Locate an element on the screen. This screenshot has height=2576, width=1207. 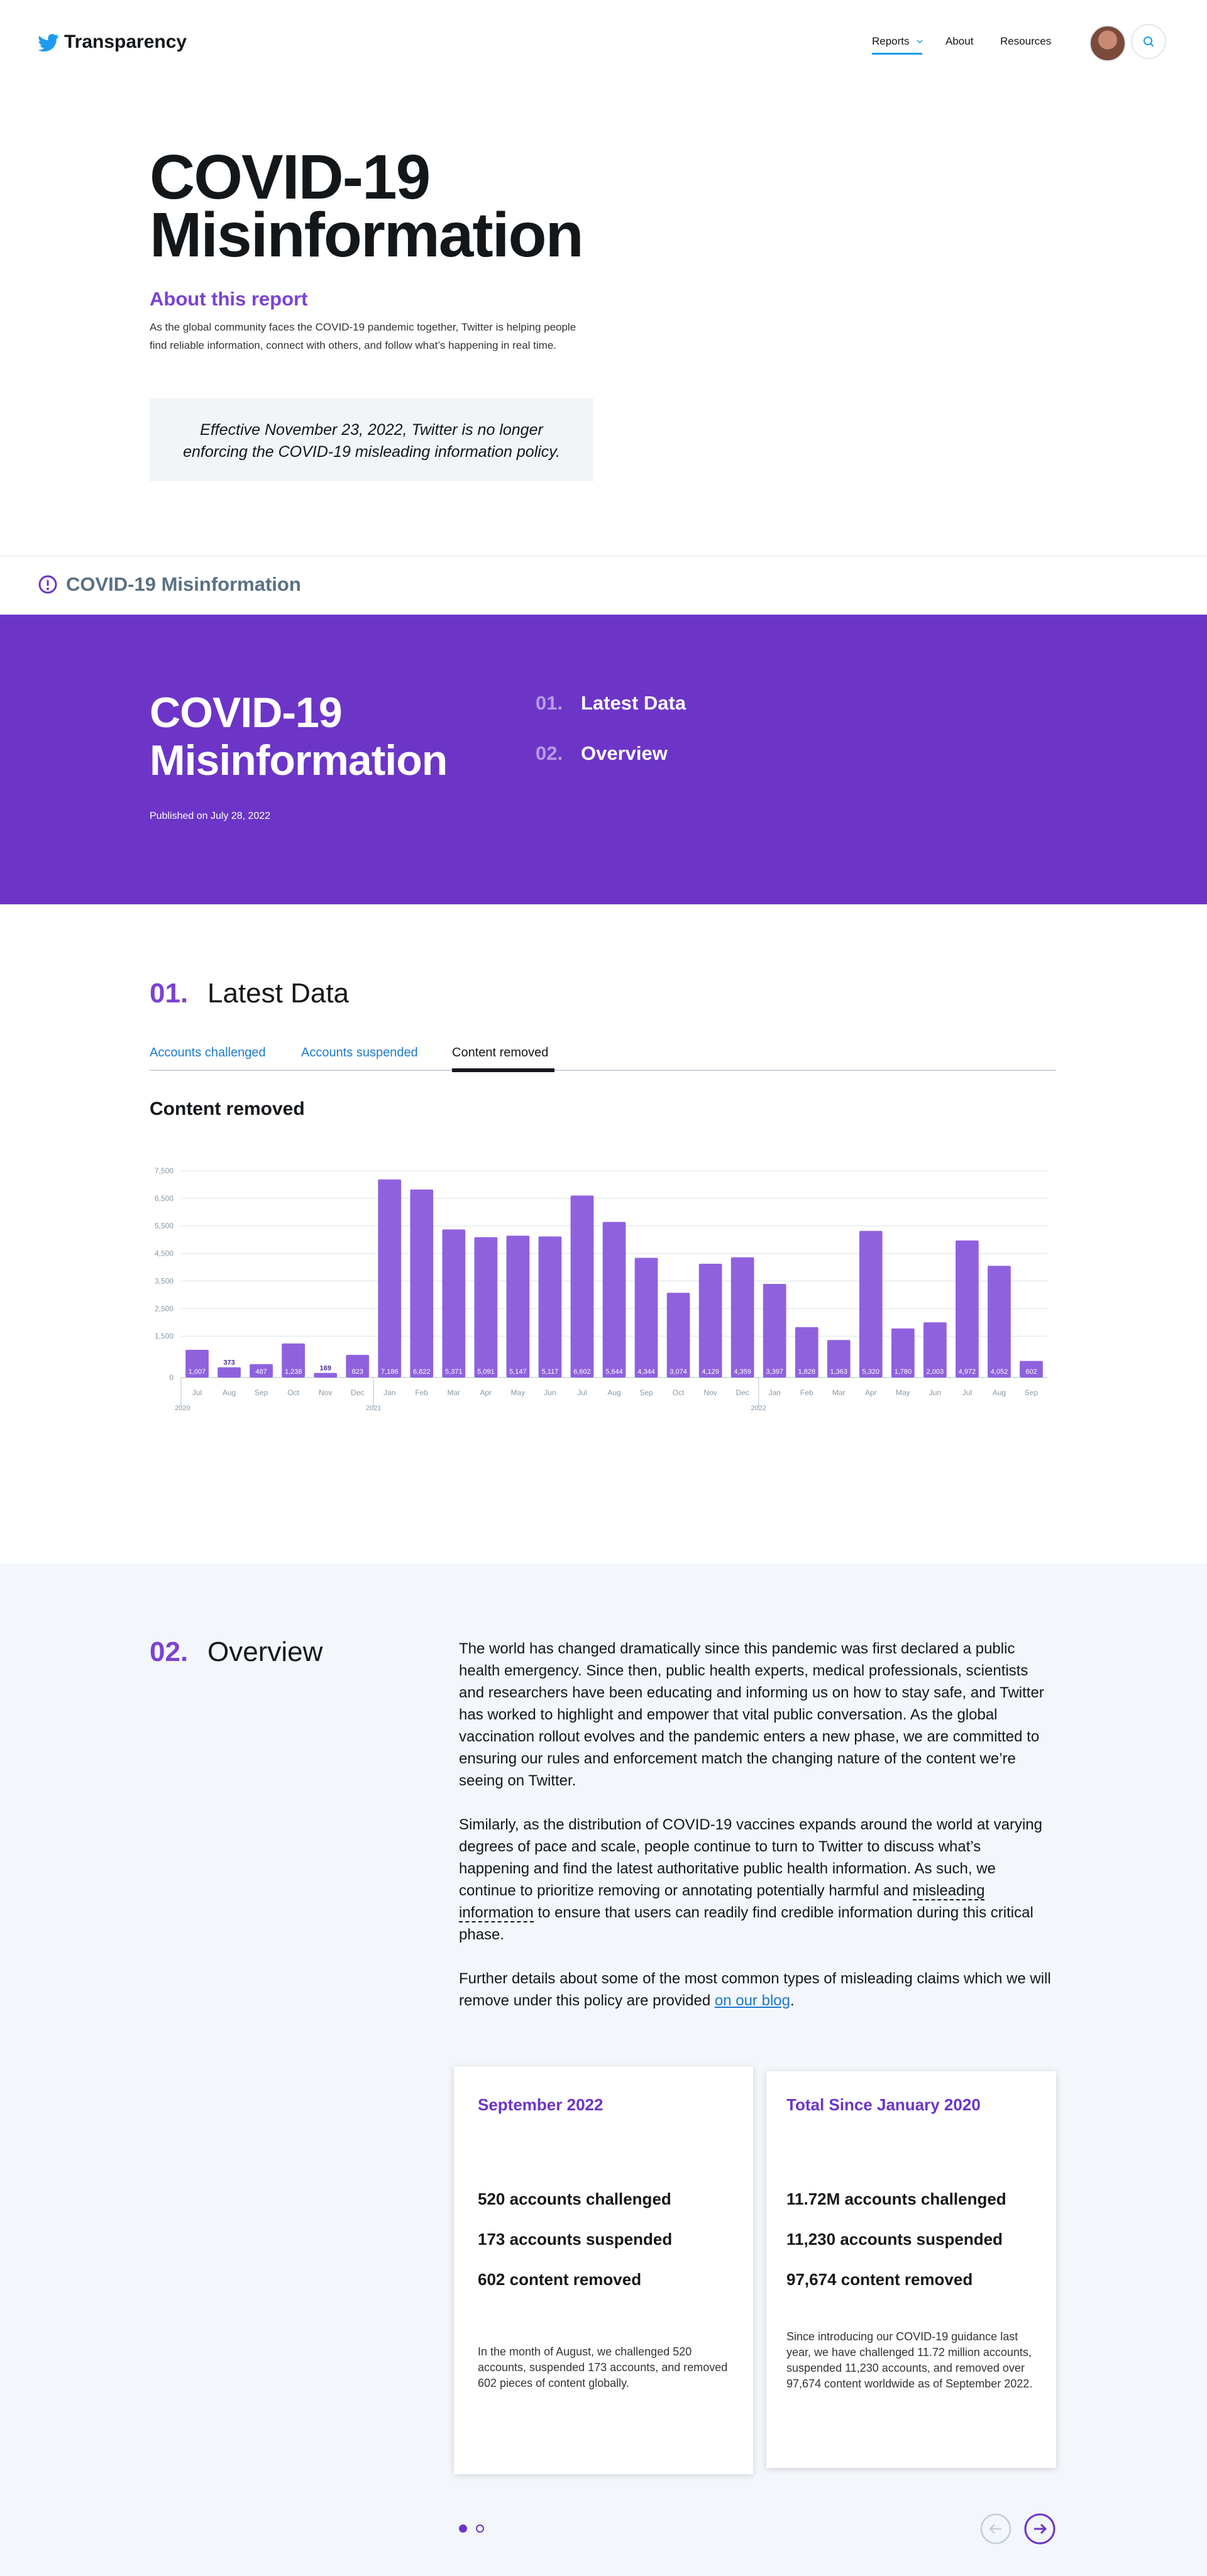
toc-number: 01. is located at coordinates (549, 703).